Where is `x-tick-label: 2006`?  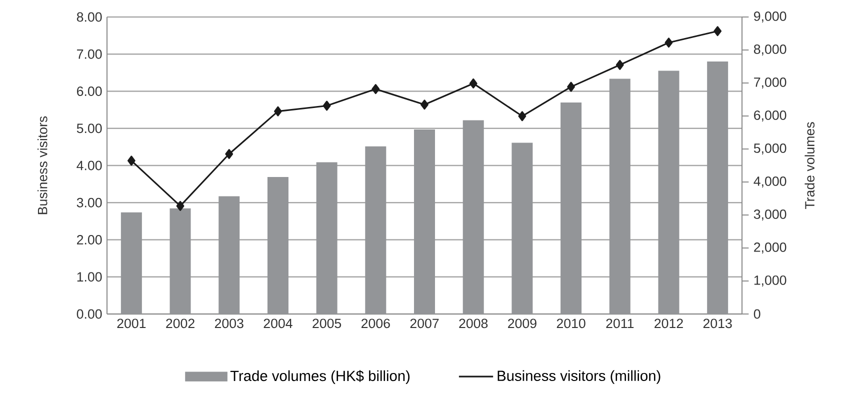 x-tick-label: 2006 is located at coordinates (375, 323).